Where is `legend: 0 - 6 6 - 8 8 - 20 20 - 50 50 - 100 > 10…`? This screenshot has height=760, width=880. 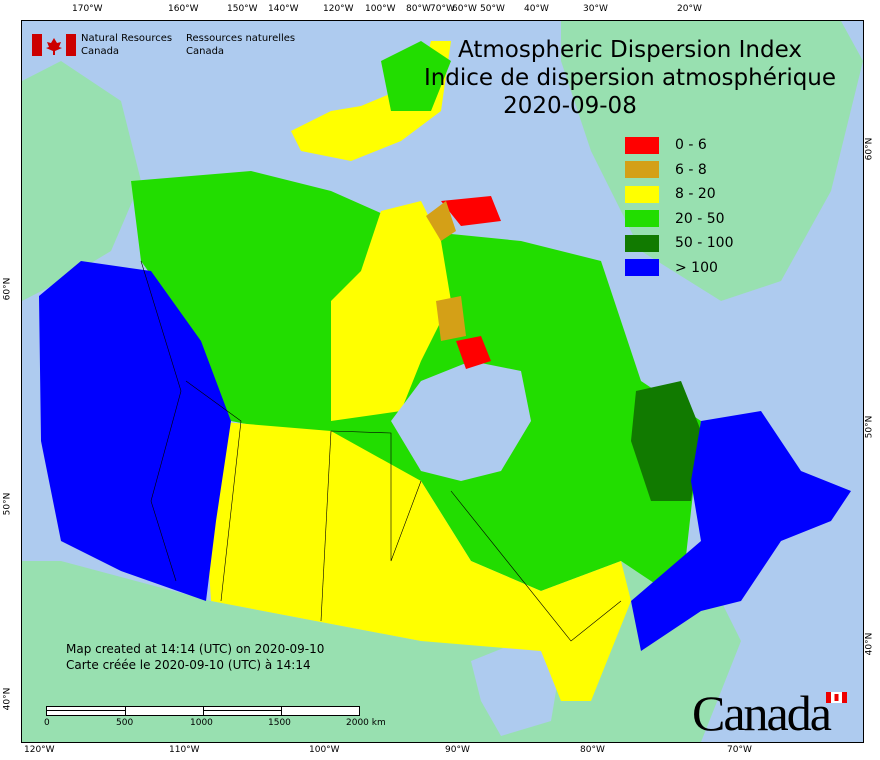 legend: 0 - 6 6 - 8 8 - 20 20 - 50 50 - 100 > 10… is located at coordinates (679, 206).